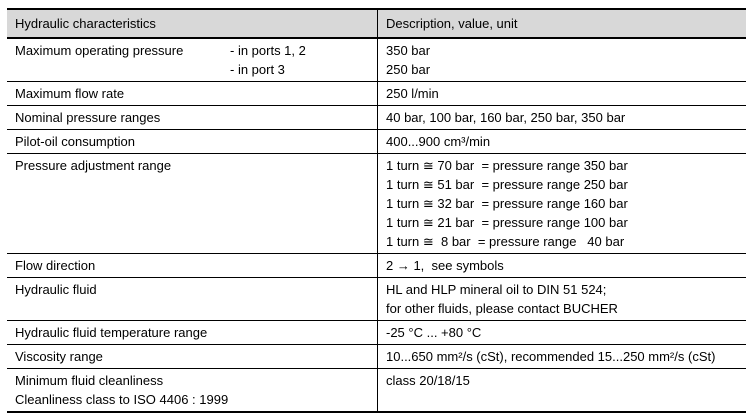 This screenshot has height=413, width=754. I want to click on row-value-cell: 400...900 cm³/min, so click(562, 141).